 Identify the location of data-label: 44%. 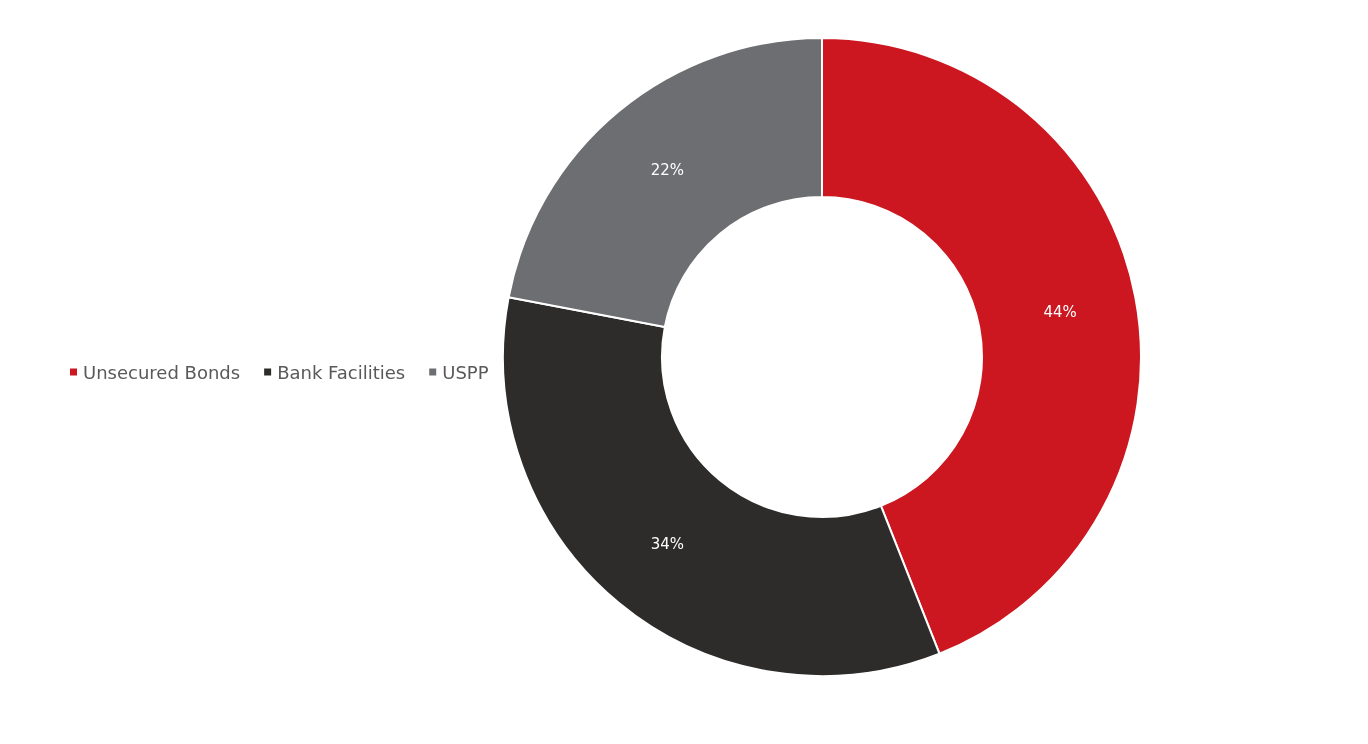
(1060, 311).